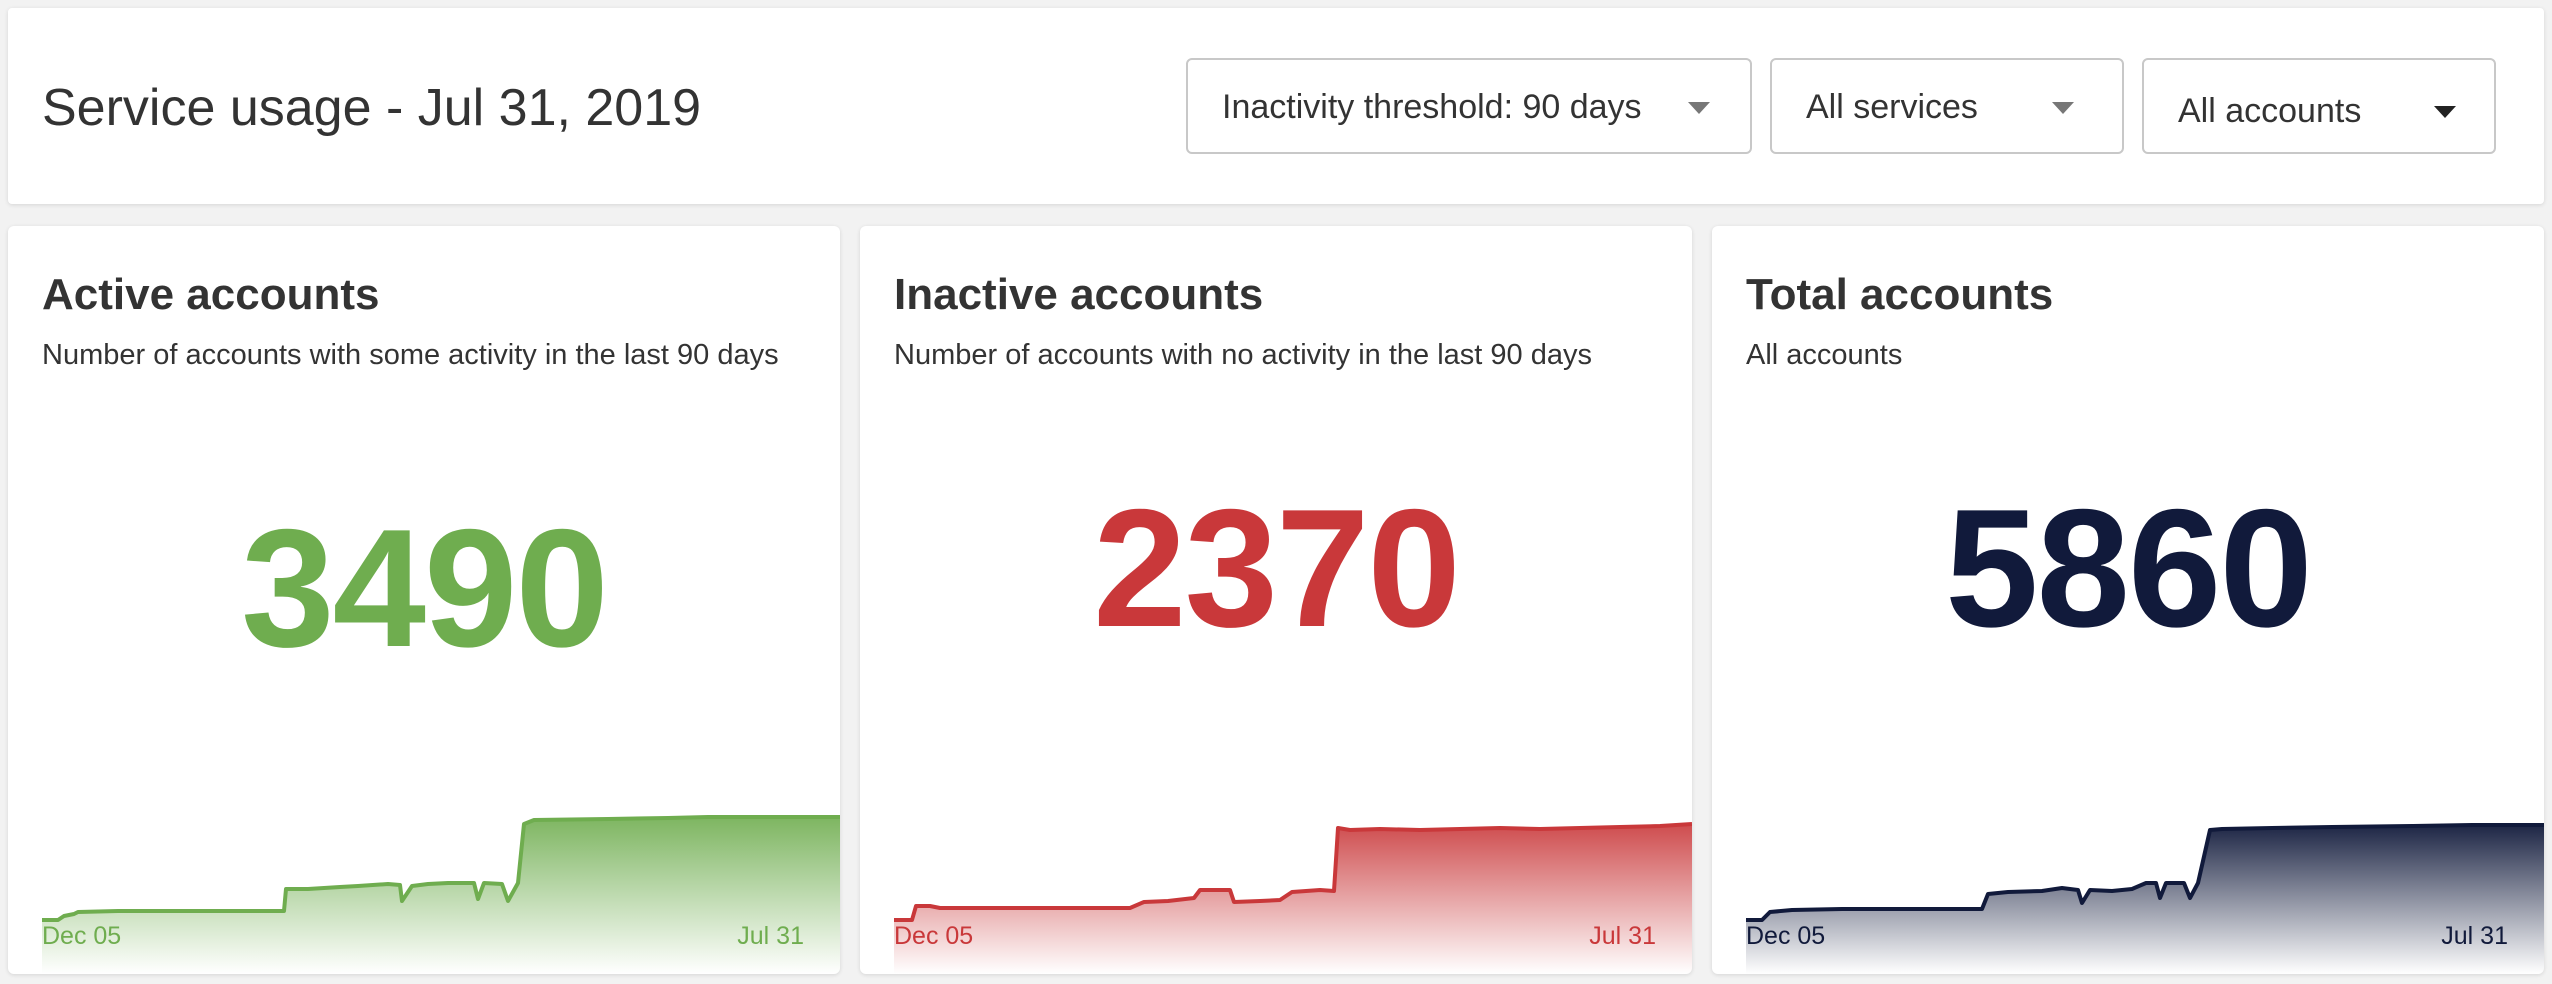 Image resolution: width=2552 pixels, height=984 pixels. What do you see at coordinates (2129, 568) in the screenshot?
I see `metric-value: 5860` at bounding box center [2129, 568].